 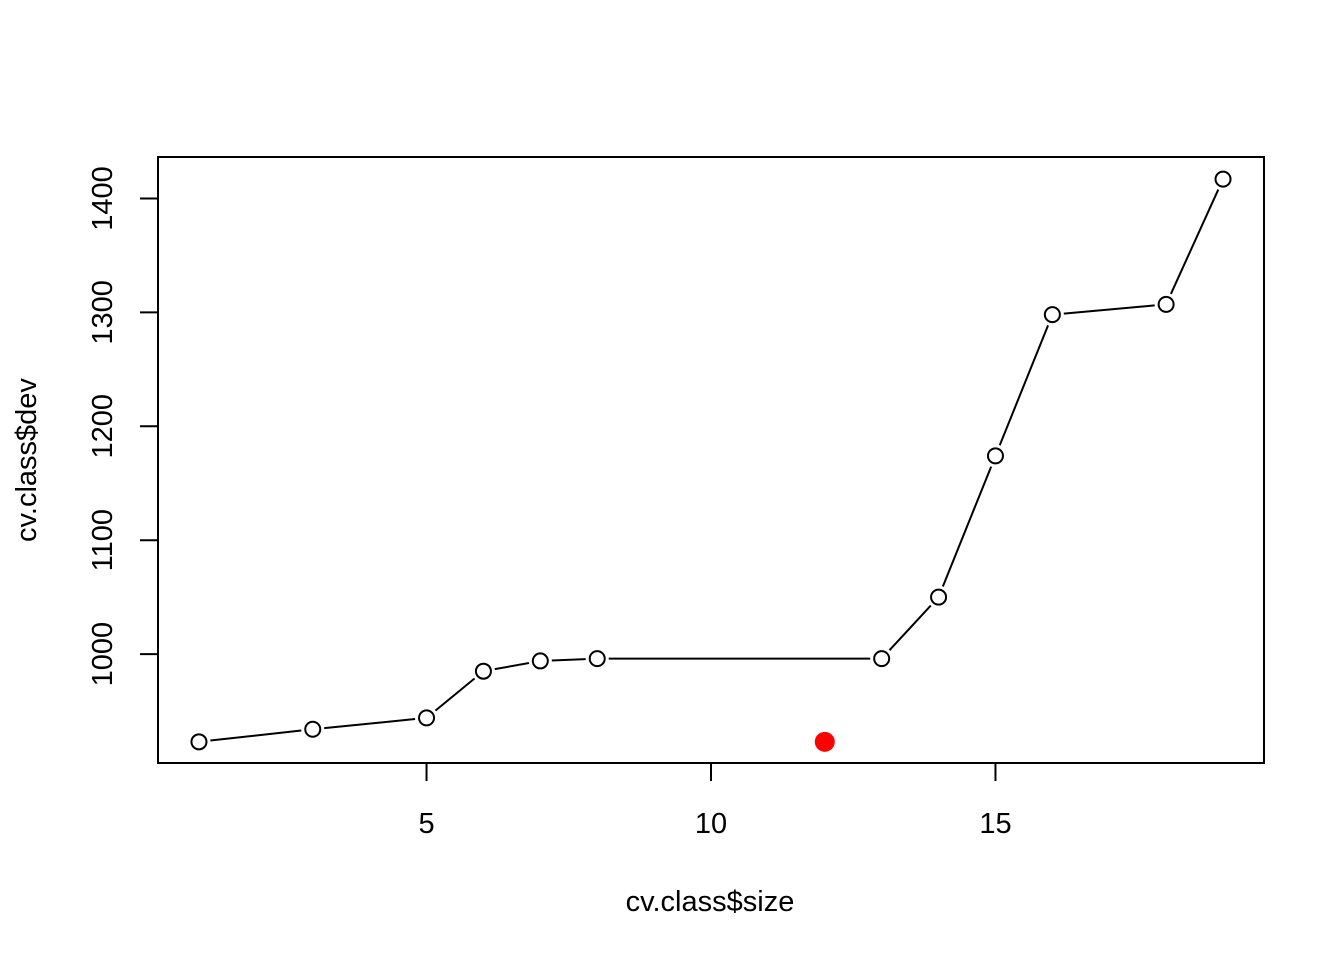 What do you see at coordinates (103, 654) in the screenshot?
I see `y-tick-label: 1000` at bounding box center [103, 654].